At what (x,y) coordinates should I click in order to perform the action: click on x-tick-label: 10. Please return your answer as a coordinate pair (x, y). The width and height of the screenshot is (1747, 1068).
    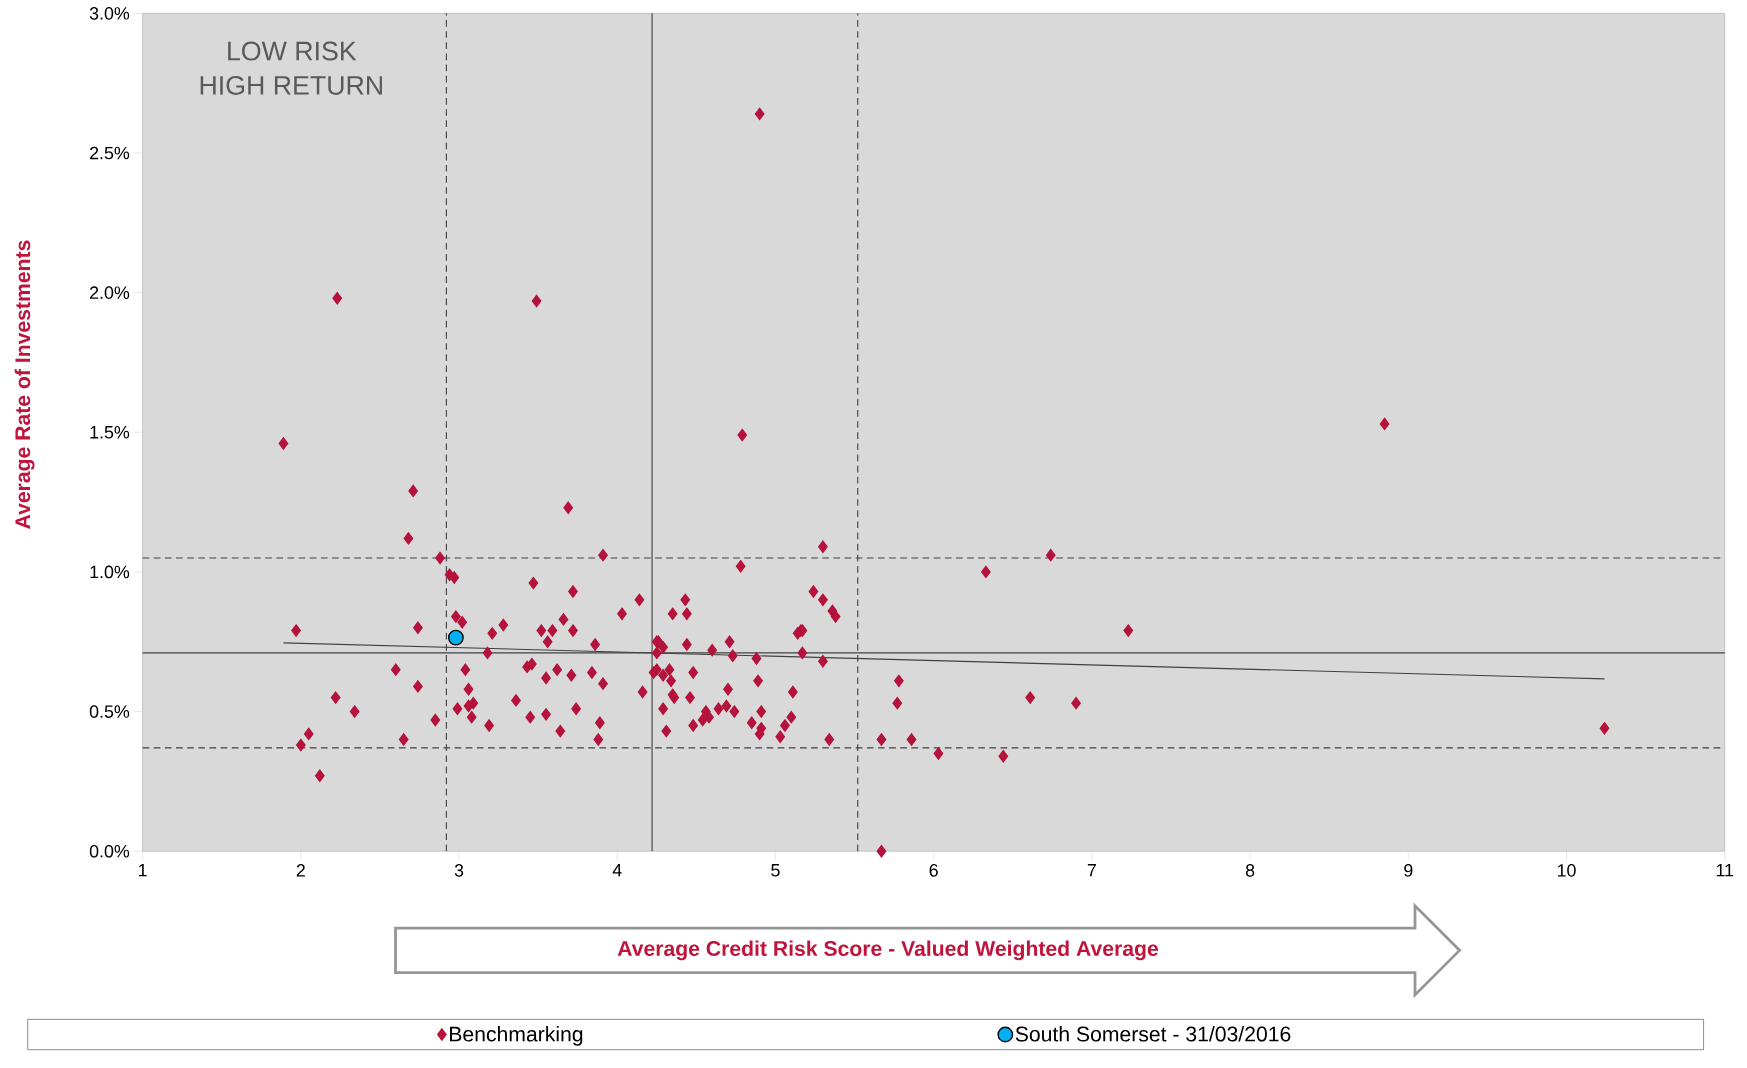
    Looking at the image, I should click on (1566, 870).